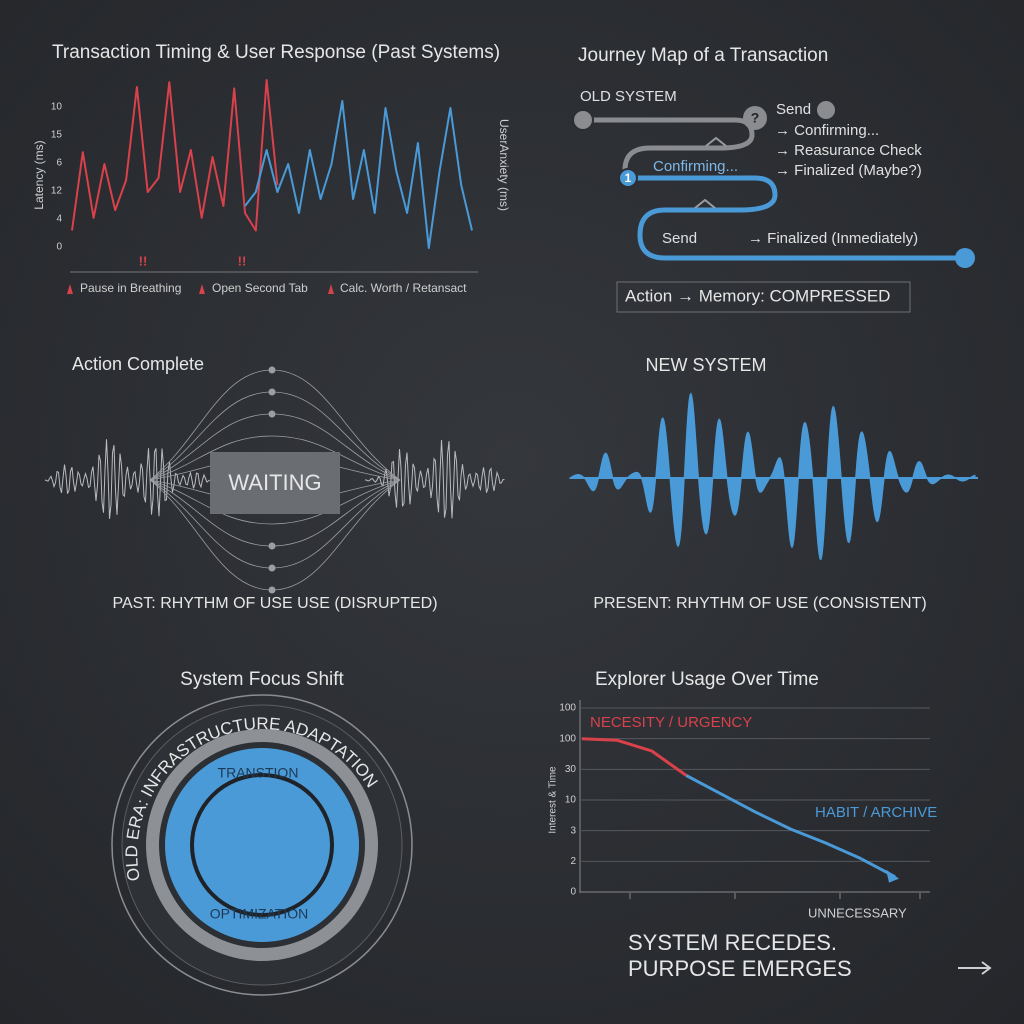 This screenshot has width=1024, height=1024. What do you see at coordinates (403, 288) in the screenshot?
I see `legend-label: Calc. Worth / Retansact` at bounding box center [403, 288].